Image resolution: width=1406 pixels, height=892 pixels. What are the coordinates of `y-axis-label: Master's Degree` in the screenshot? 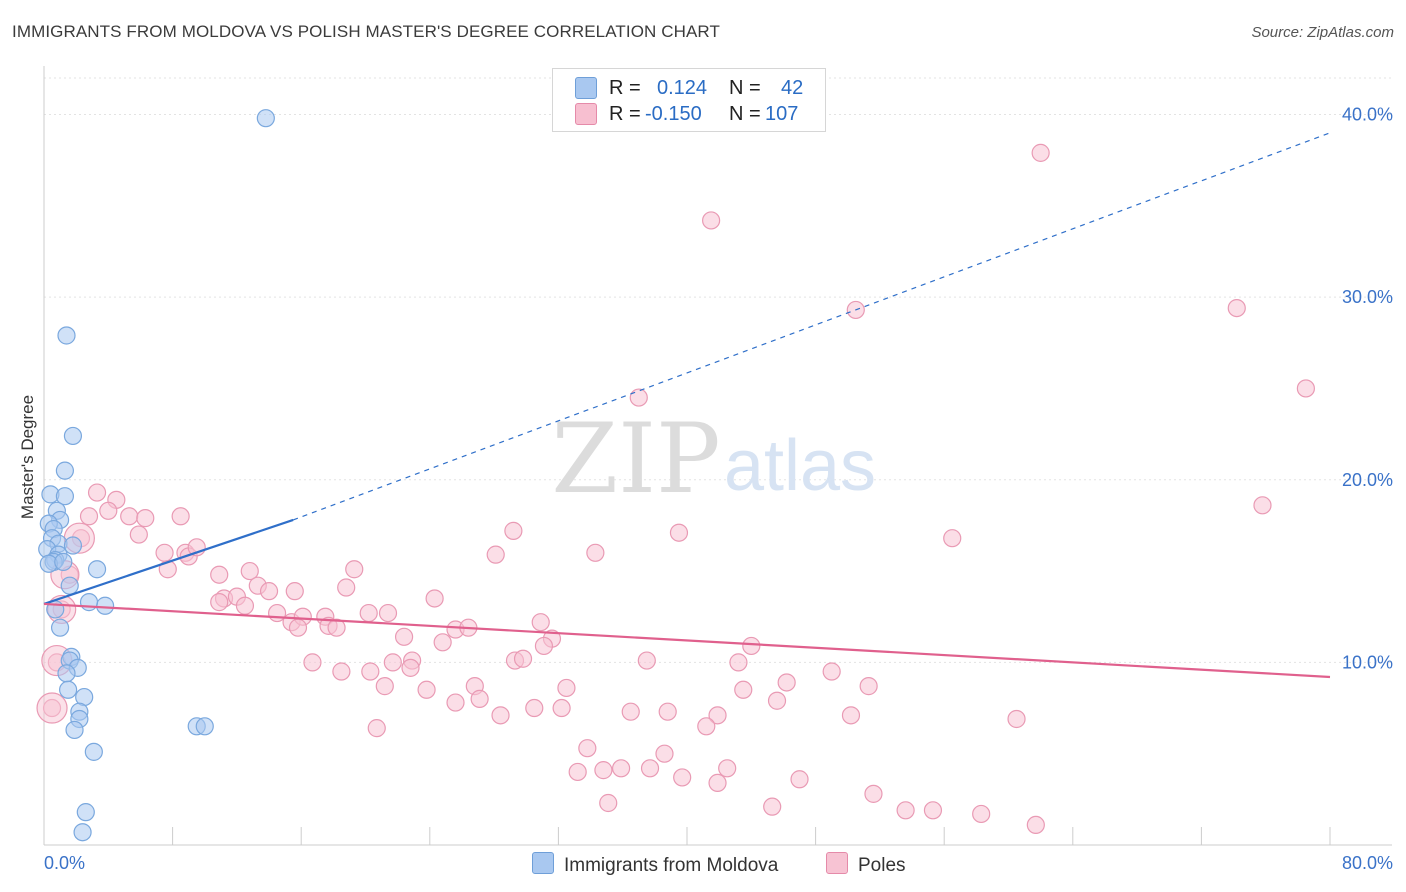 It's located at (27, 457).